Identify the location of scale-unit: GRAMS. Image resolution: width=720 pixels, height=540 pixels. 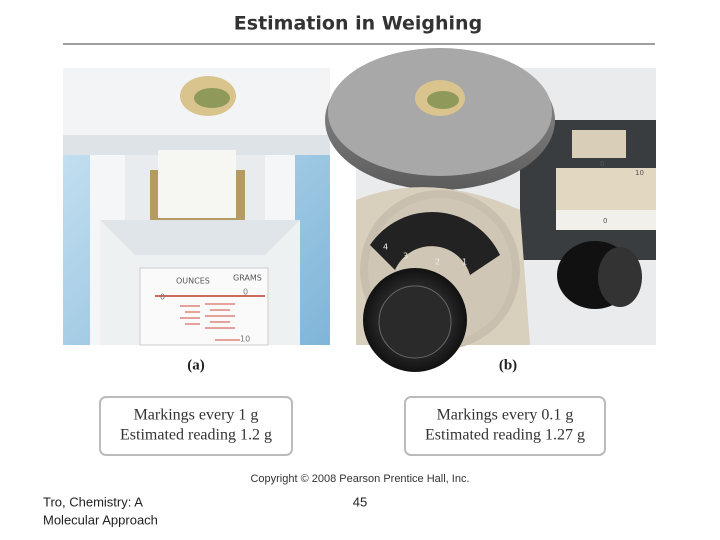
(247, 278).